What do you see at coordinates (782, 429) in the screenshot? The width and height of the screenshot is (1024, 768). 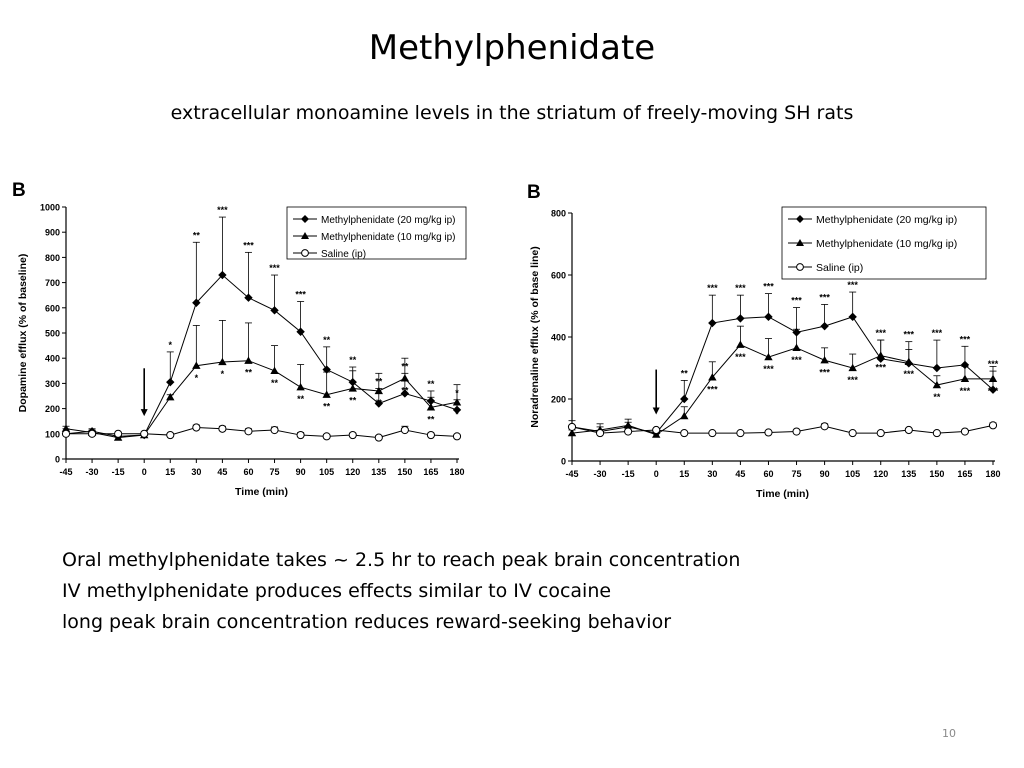 I see `series-circle` at bounding box center [782, 429].